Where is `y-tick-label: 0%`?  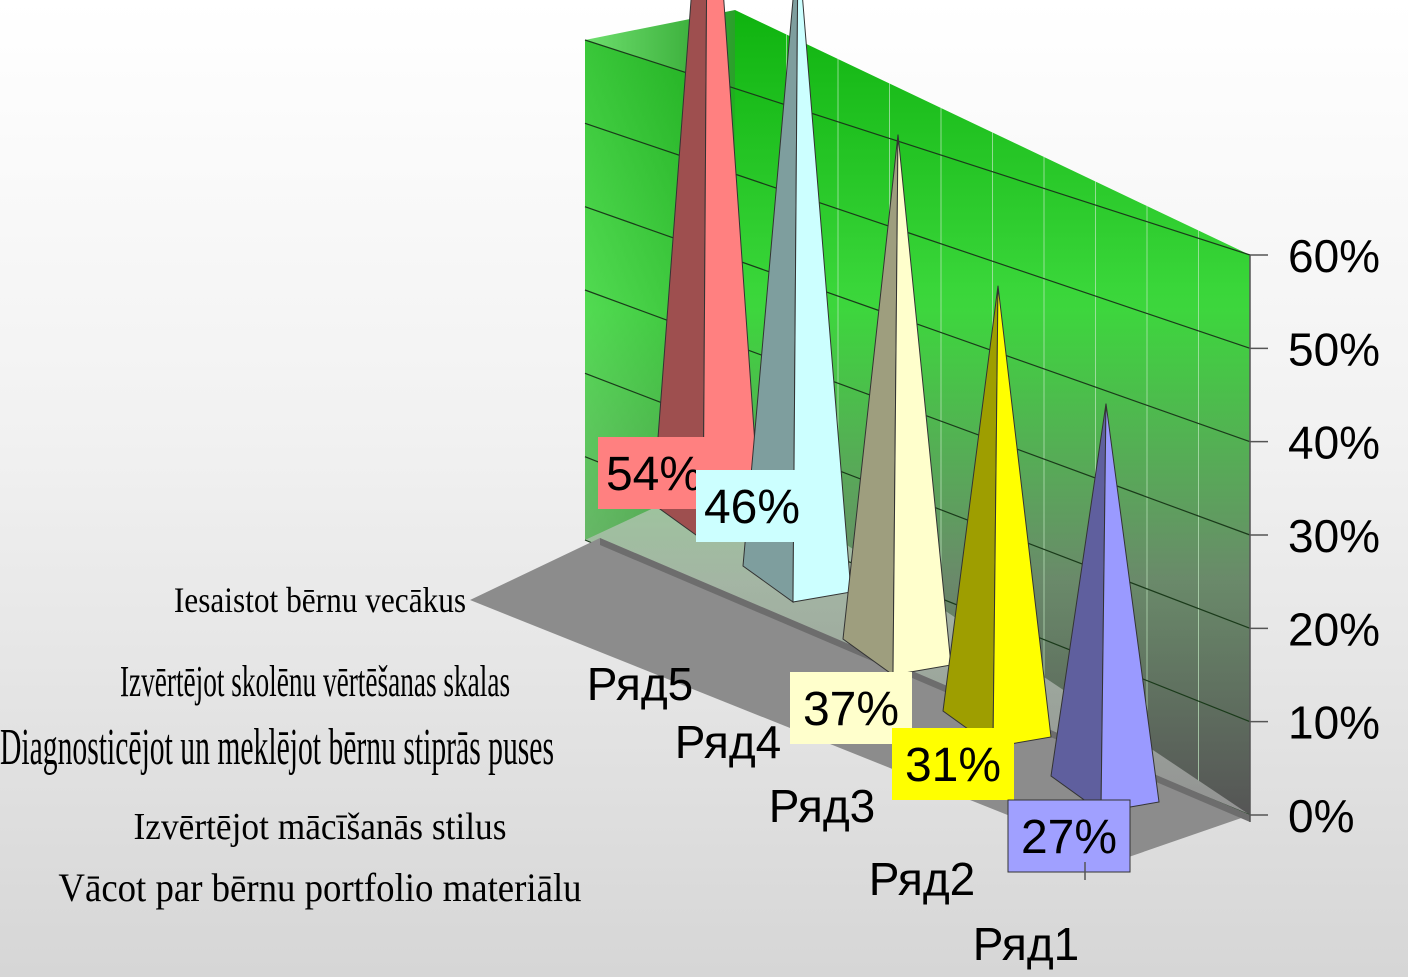
y-tick-label: 0% is located at coordinates (1321, 816).